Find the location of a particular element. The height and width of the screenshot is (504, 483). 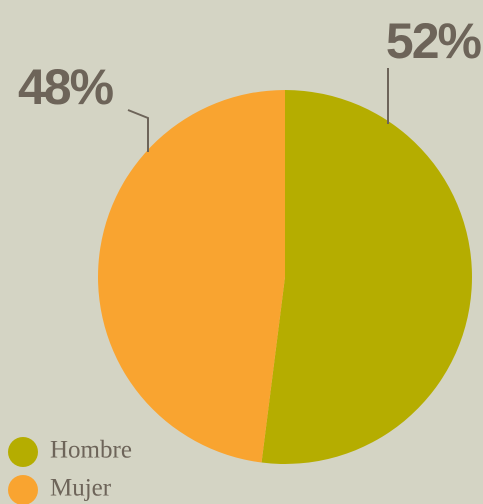

value-label: 52% is located at coordinates (434, 41).